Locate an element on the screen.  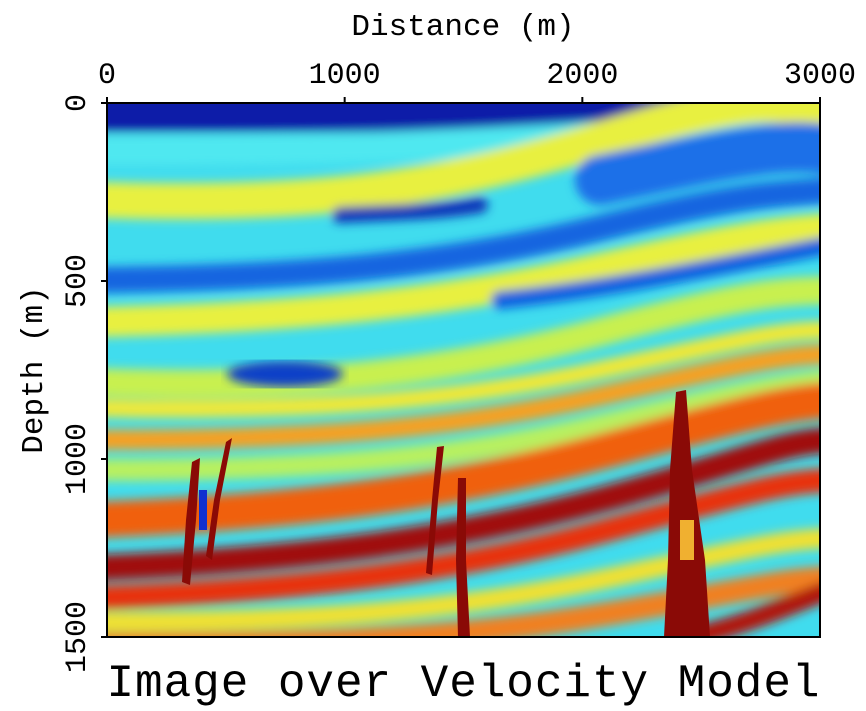
x-axis-title: Distance (m) is located at coordinates (462, 27).